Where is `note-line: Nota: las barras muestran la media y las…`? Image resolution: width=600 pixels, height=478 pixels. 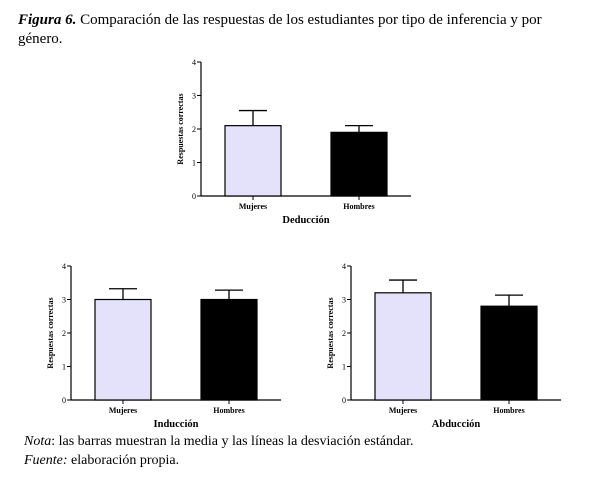
note-line: Nota: las barras muestran la media y las… is located at coordinates (219, 442).